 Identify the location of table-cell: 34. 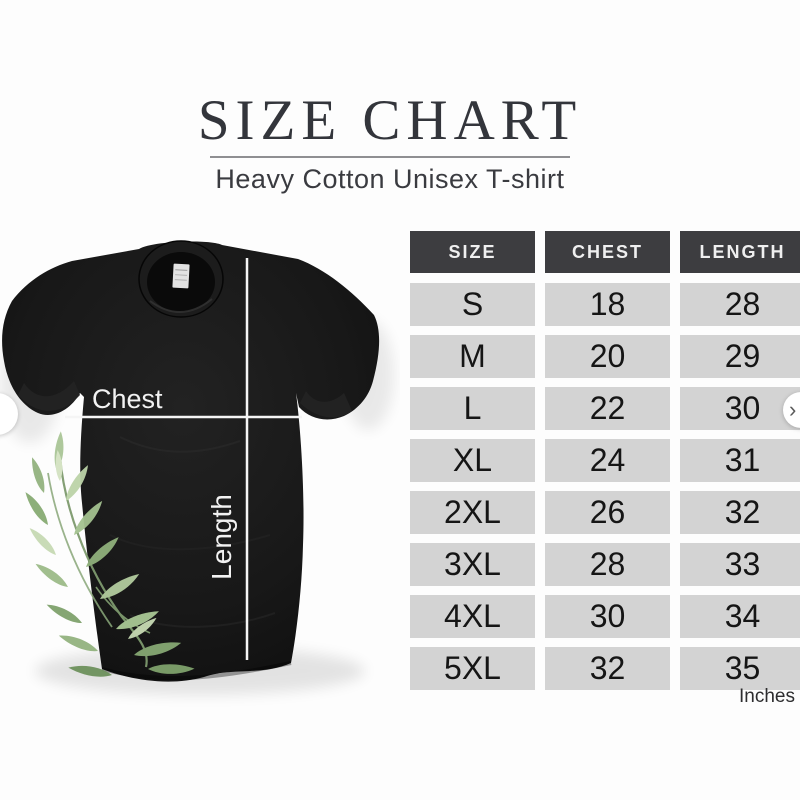
(740, 616).